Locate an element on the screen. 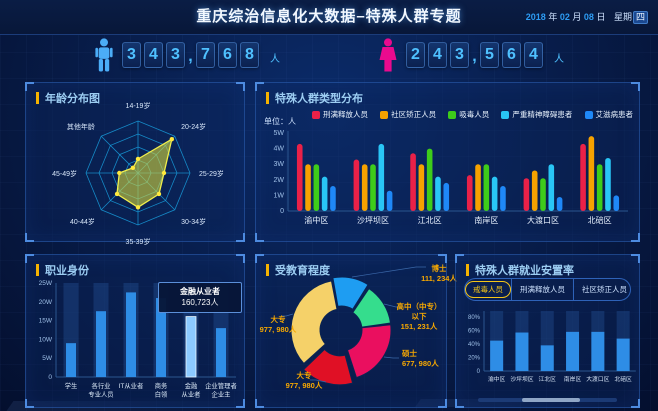 The width and height of the screenshot is (658, 411). radar-axis-label: 35-39岁 is located at coordinates (138, 241).